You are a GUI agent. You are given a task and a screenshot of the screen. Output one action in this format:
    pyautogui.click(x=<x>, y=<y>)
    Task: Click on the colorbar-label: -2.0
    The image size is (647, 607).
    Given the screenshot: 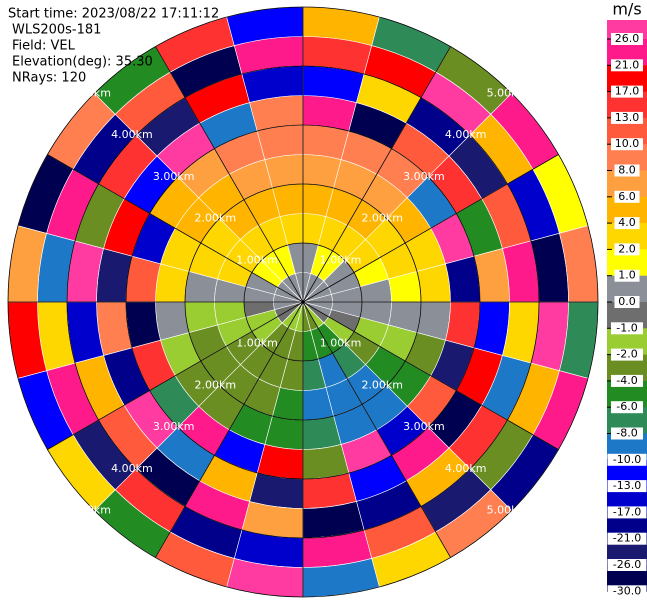 What is the action you would take?
    pyautogui.click(x=626, y=354)
    